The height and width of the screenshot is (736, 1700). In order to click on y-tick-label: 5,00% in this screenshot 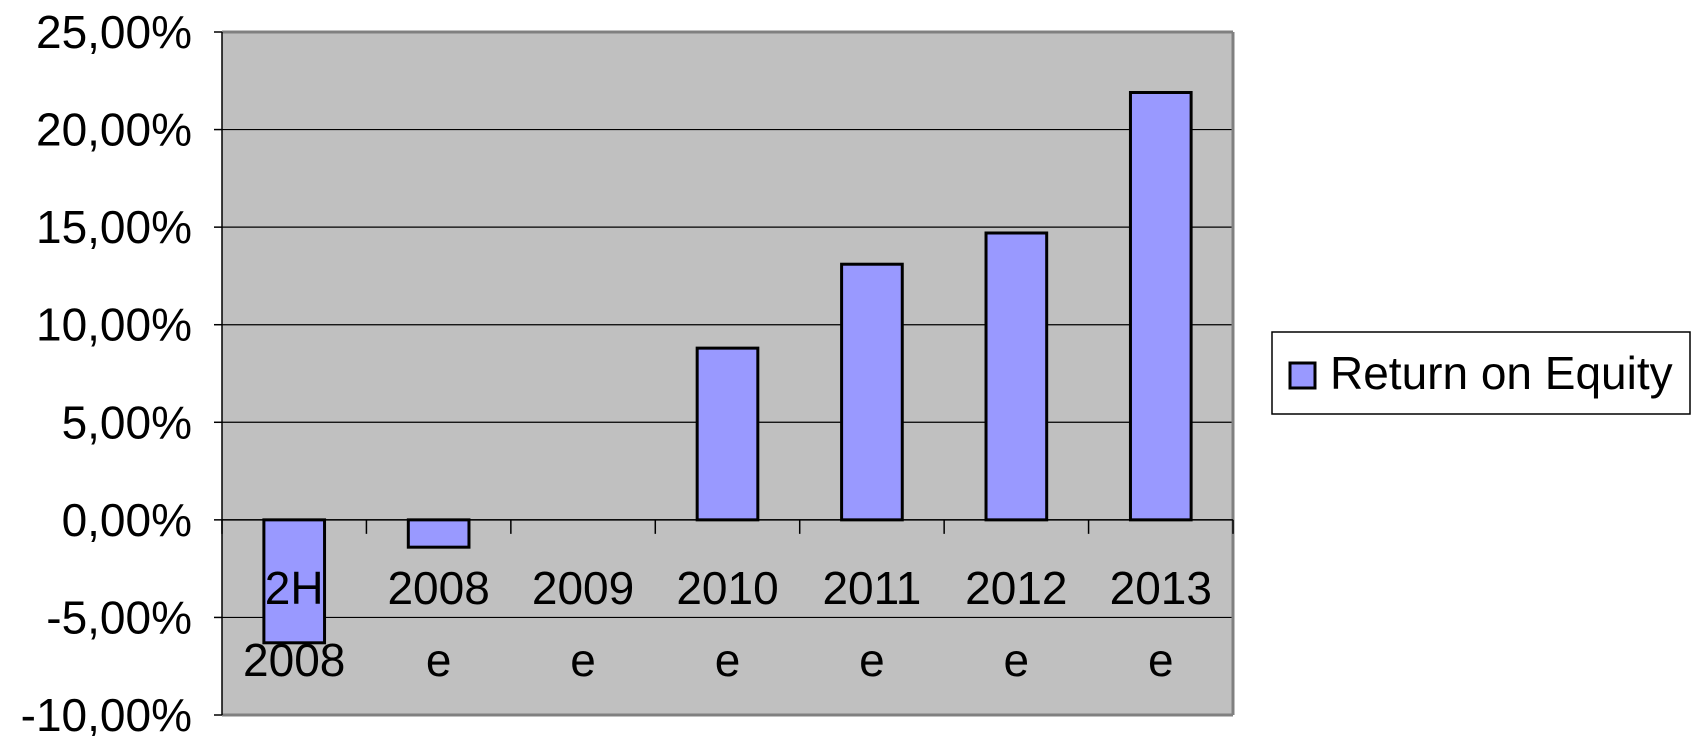, I will do `click(127, 422)`.